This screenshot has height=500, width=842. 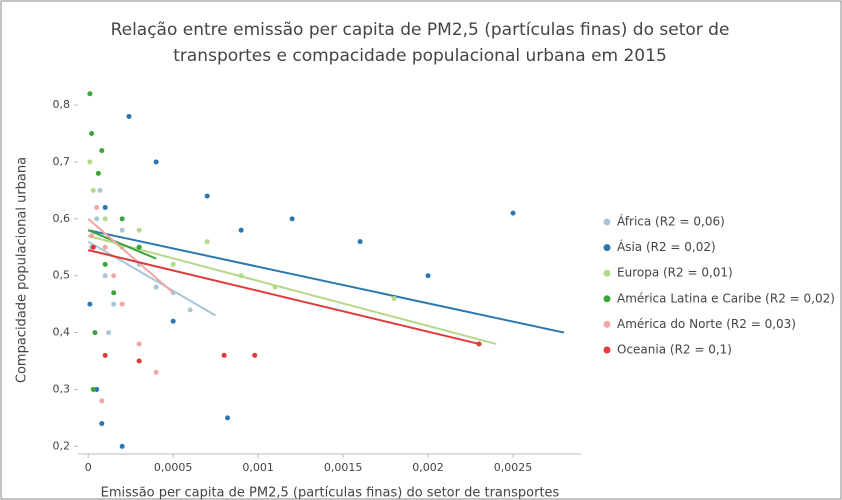 I want to click on y-tick-label: 0,3, so click(x=62, y=388).